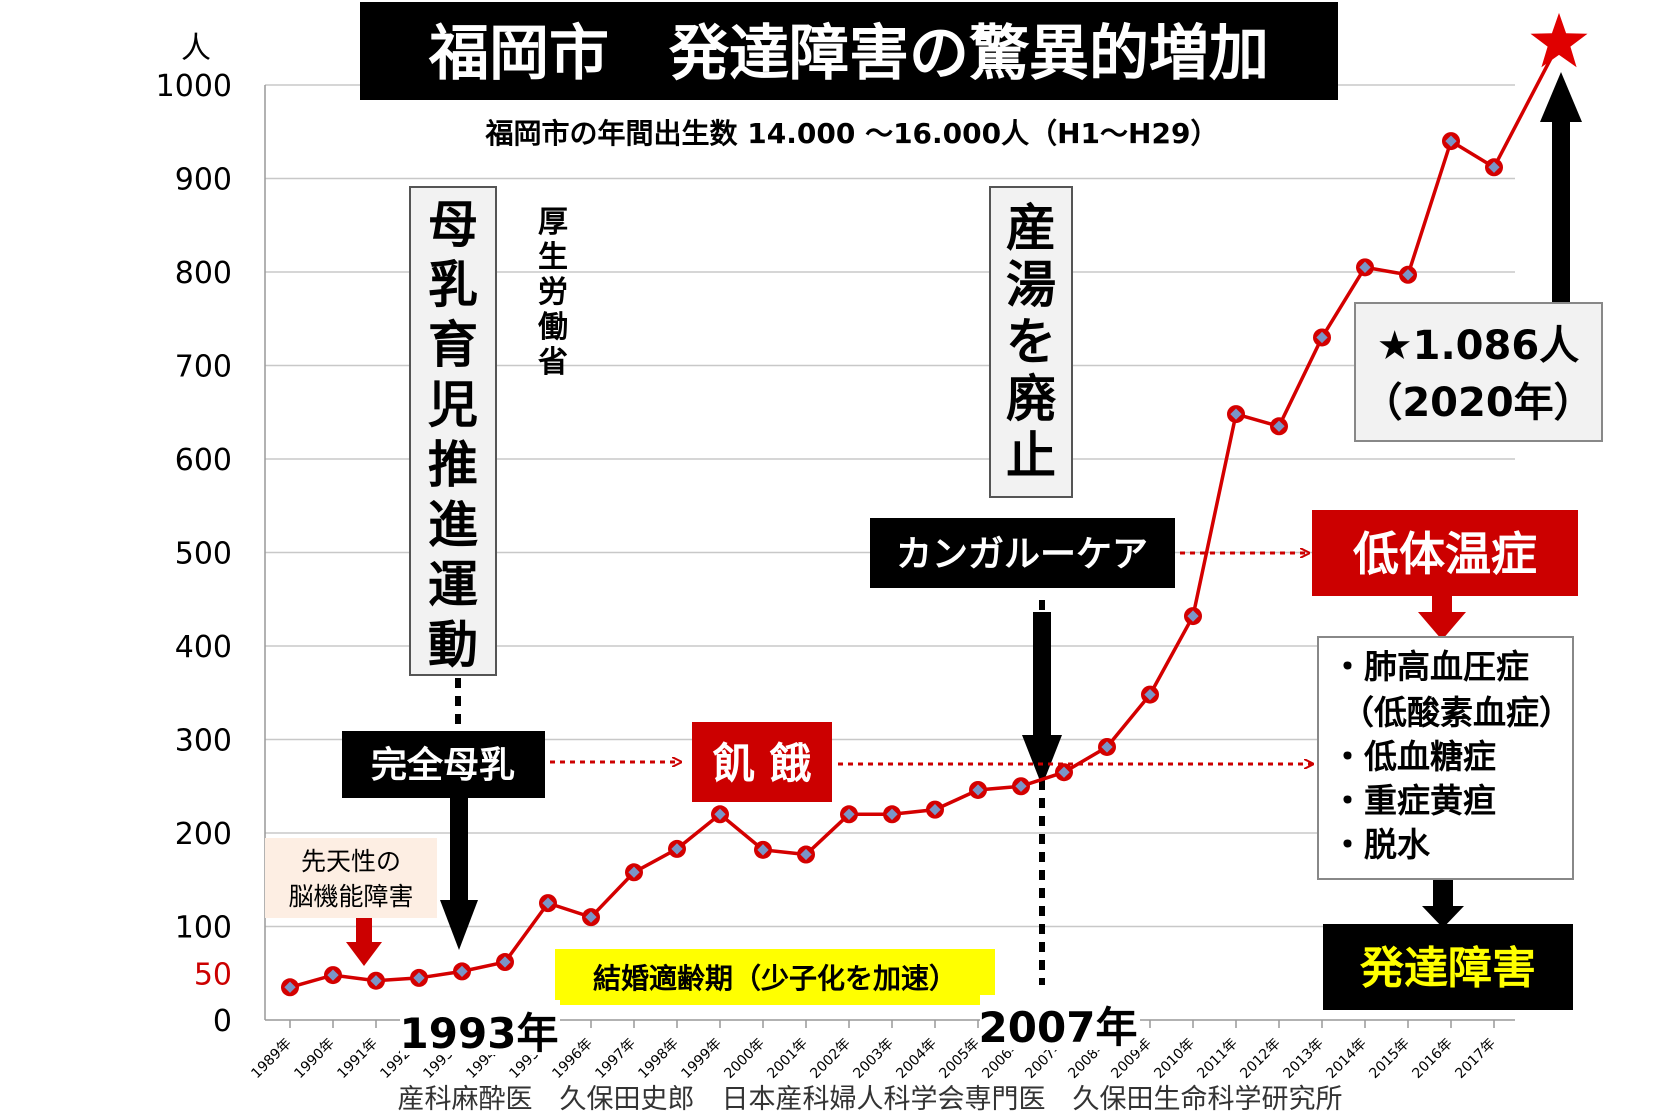 The width and height of the screenshot is (1660, 1120). I want to click on complete-breastfeeding-box, so click(443, 764).